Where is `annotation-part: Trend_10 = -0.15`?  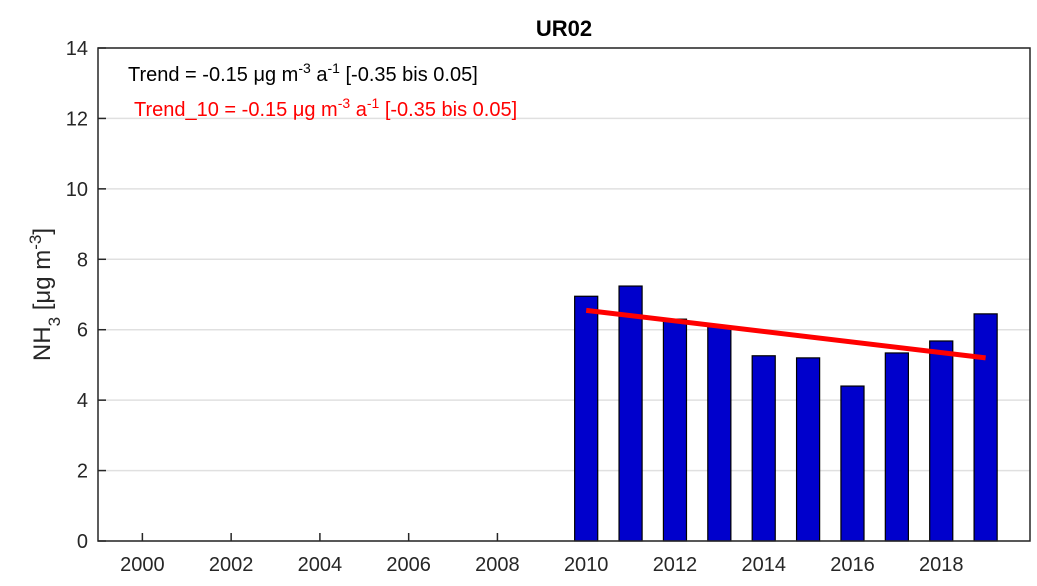
annotation-part: Trend_10 = -0.15 is located at coordinates (213, 110).